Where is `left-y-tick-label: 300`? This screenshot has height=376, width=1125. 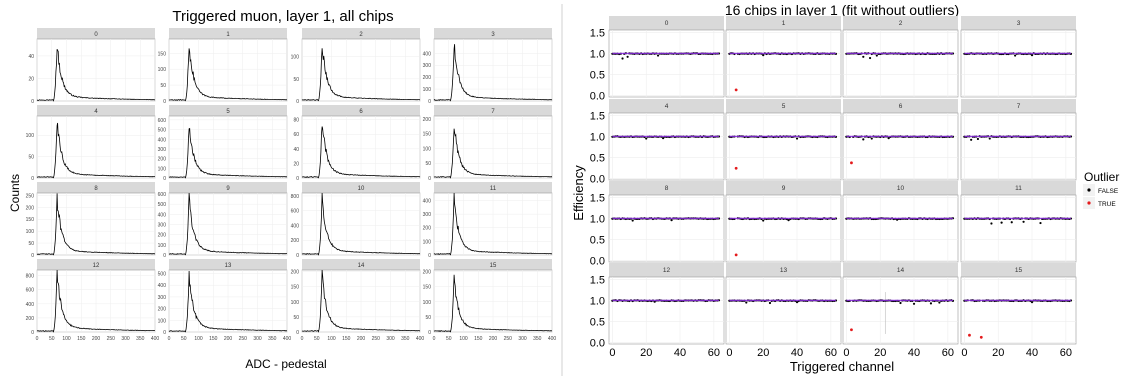
left-y-tick-label: 300 is located at coordinates (162, 150).